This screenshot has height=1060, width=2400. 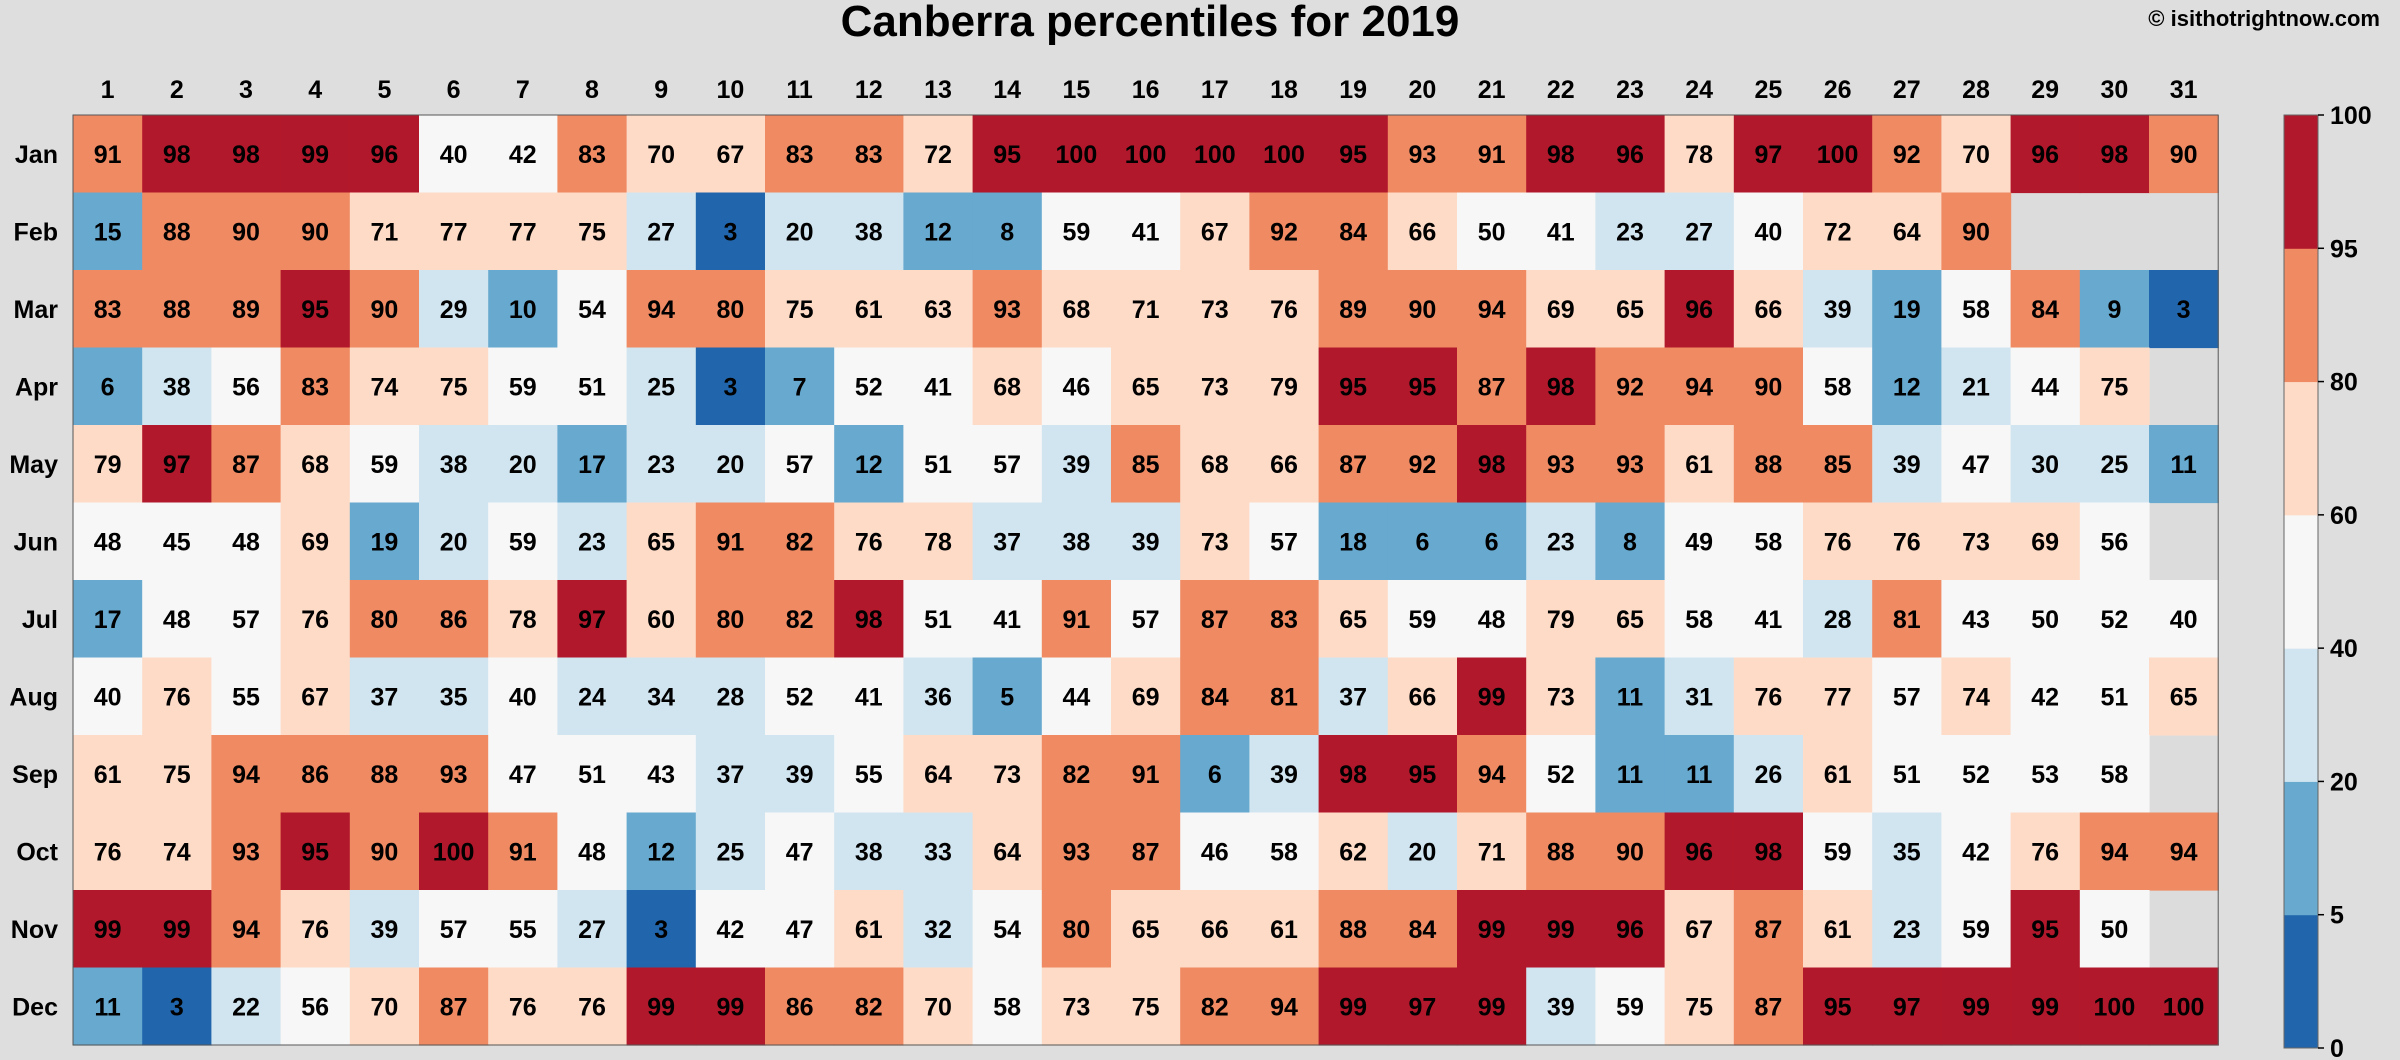 What do you see at coordinates (1699, 90) in the screenshot?
I see `x-tick-label: 24` at bounding box center [1699, 90].